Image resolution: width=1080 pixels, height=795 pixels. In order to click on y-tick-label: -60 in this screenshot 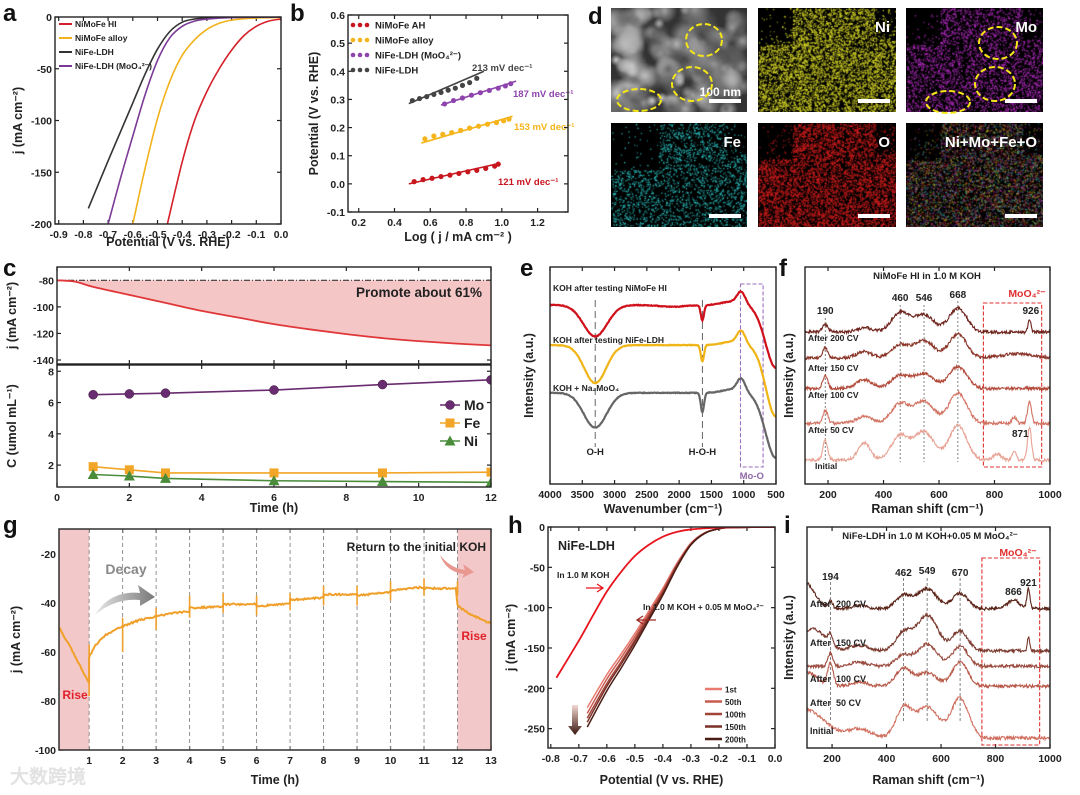, I will do `click(48, 653)`.